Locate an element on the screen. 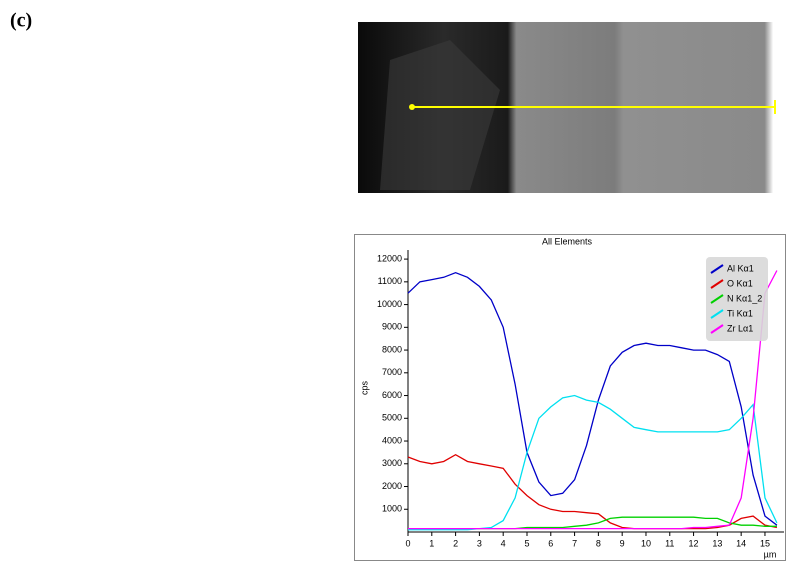 Image resolution: width=786 pixels, height=566 pixels. y-tick-label: 5000 is located at coordinates (392, 418).